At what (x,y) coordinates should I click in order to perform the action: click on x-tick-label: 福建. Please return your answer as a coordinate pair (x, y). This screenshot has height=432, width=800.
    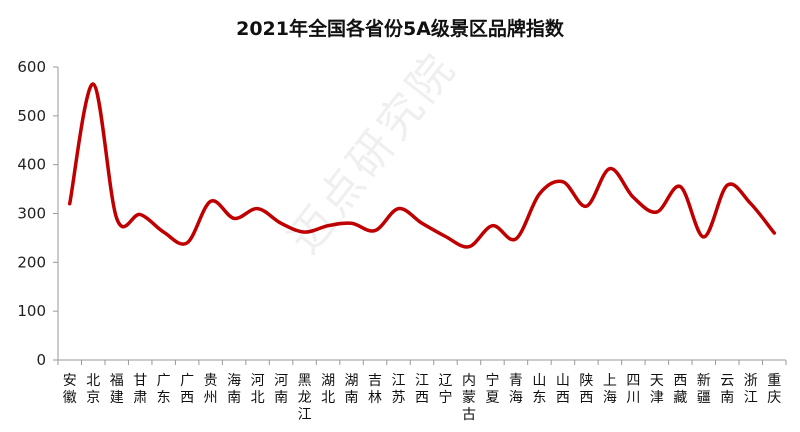
    Looking at the image, I should click on (117, 389).